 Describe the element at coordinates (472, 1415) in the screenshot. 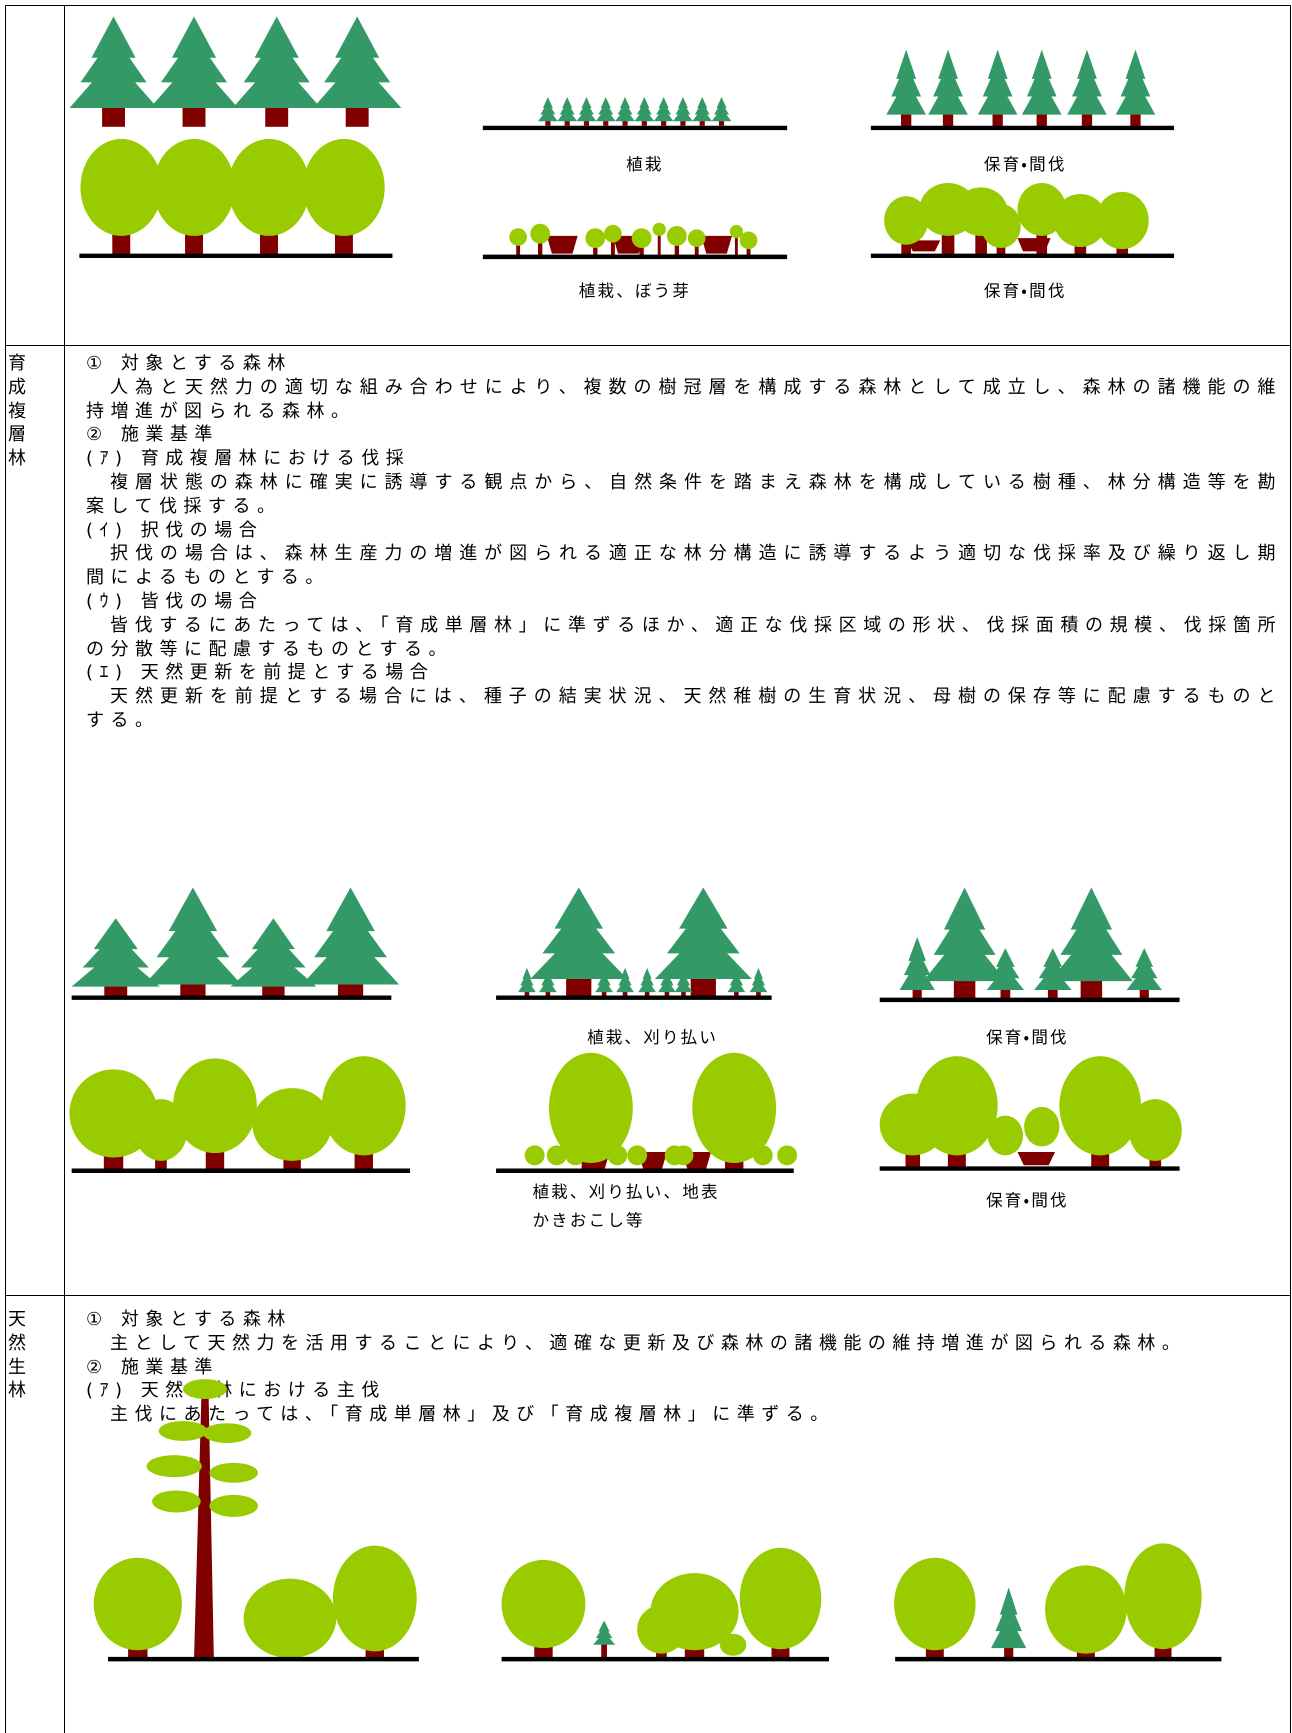

I see `paragraph: 主伐にあたっては、「育成単層林」及び「育成複層林」に準ずる。` at that location.